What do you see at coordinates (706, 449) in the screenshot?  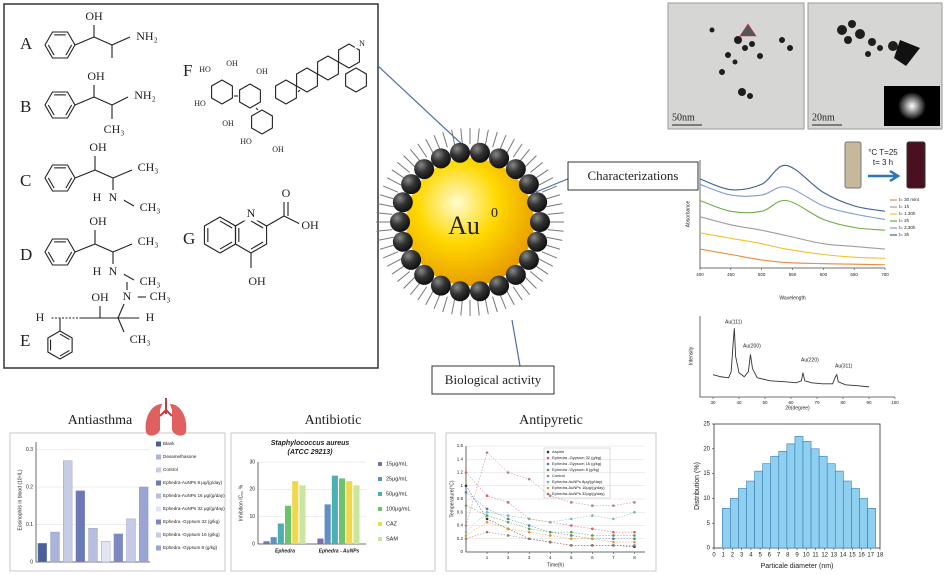 I see `y-tick-label: 20` at bounding box center [706, 449].